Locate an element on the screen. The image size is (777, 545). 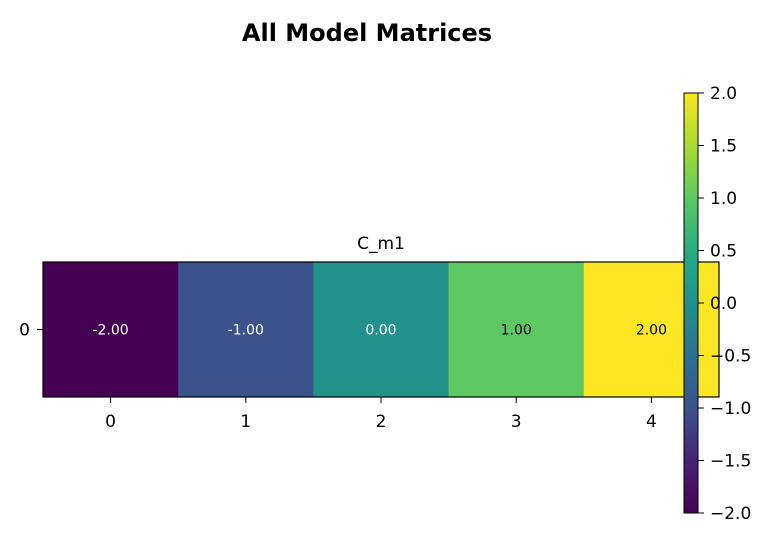
colorbar-axis: −2.0 −1.5 −1.0 −0.5 0.0 0.5 1.0 1.5 2.0 is located at coordinates (724, 304).